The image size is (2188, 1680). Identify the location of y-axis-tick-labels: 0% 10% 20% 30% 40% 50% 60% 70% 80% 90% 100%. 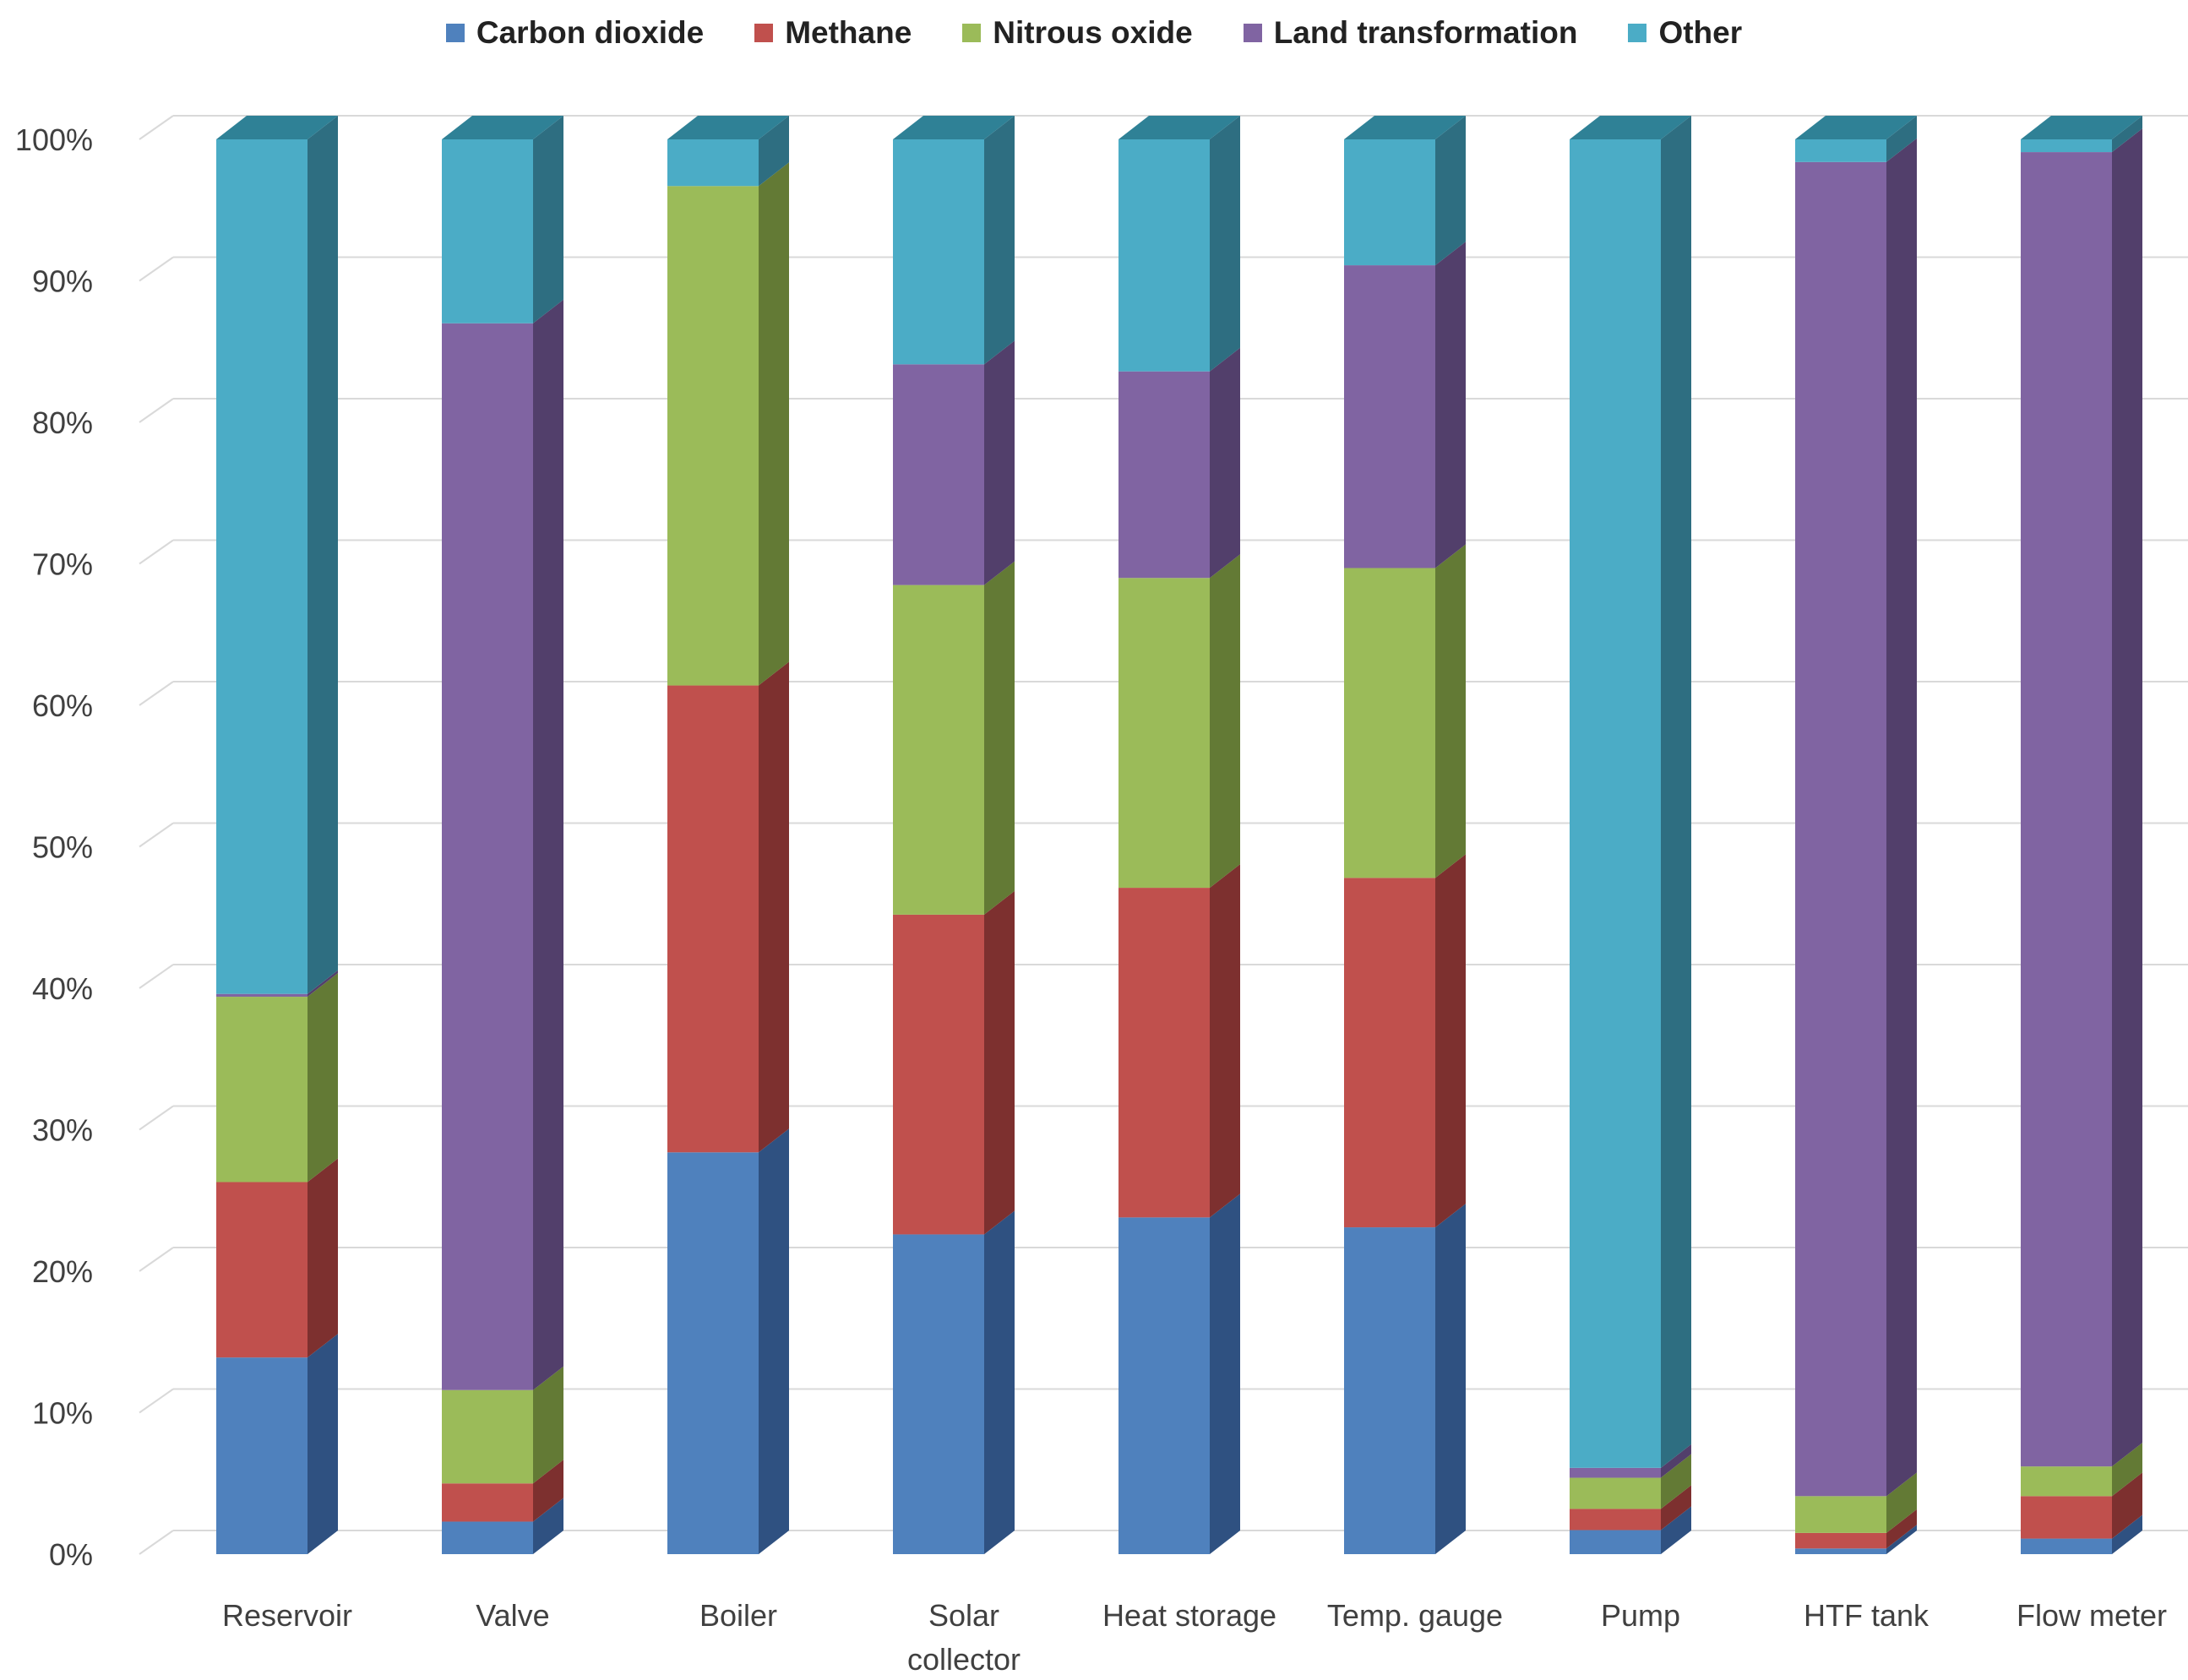
(54, 847).